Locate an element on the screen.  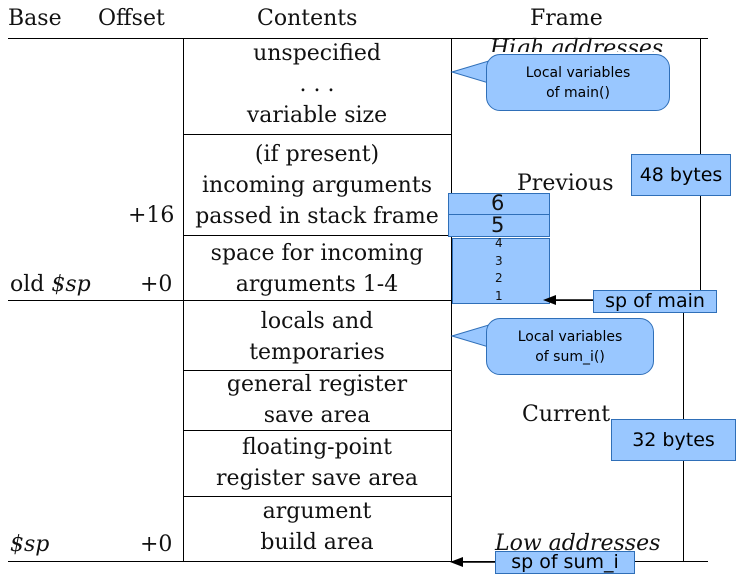
header-offset: Offset is located at coordinates (131, 18).